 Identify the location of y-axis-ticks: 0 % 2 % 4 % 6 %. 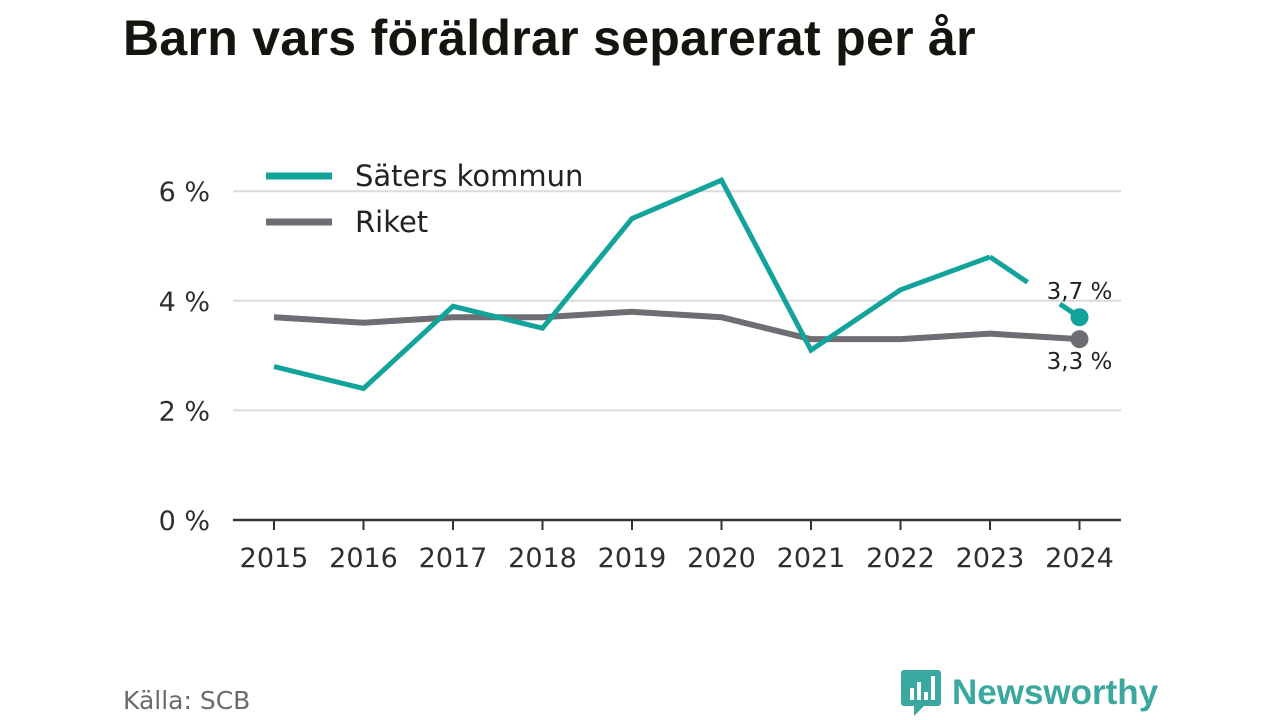
(184, 357).